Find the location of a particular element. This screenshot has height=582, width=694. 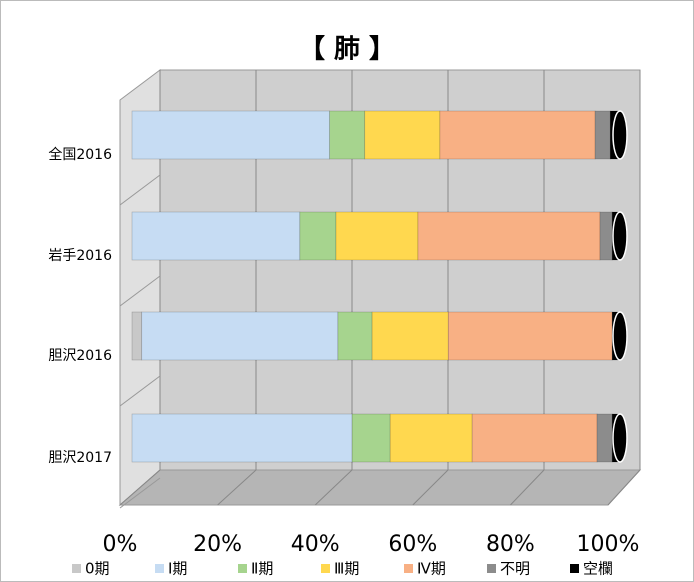

legend-label: Ⅰ期 is located at coordinates (177, 569).